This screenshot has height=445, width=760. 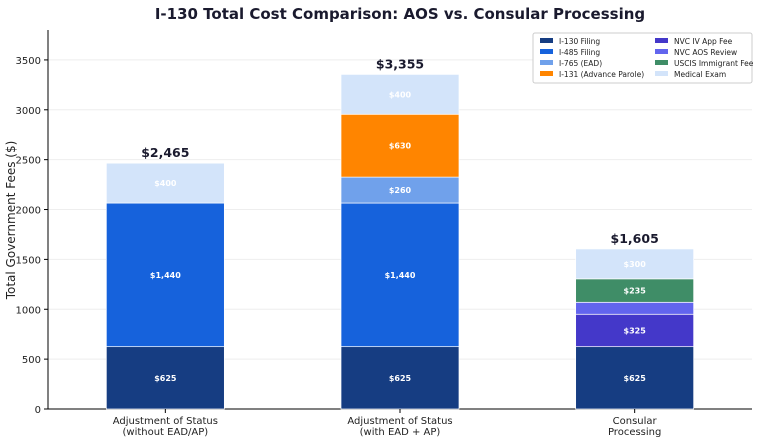 I want to click on total-label: $1,605, so click(x=635, y=238).